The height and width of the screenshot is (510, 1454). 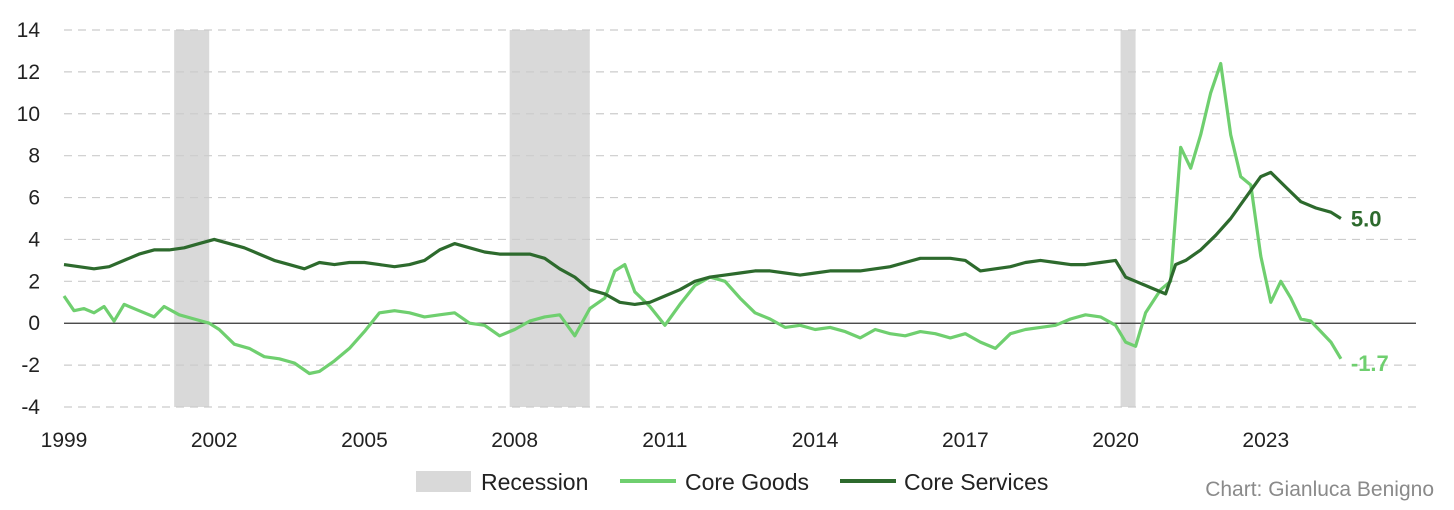 What do you see at coordinates (534, 482) in the screenshot?
I see `legend-label-recession: Recession` at bounding box center [534, 482].